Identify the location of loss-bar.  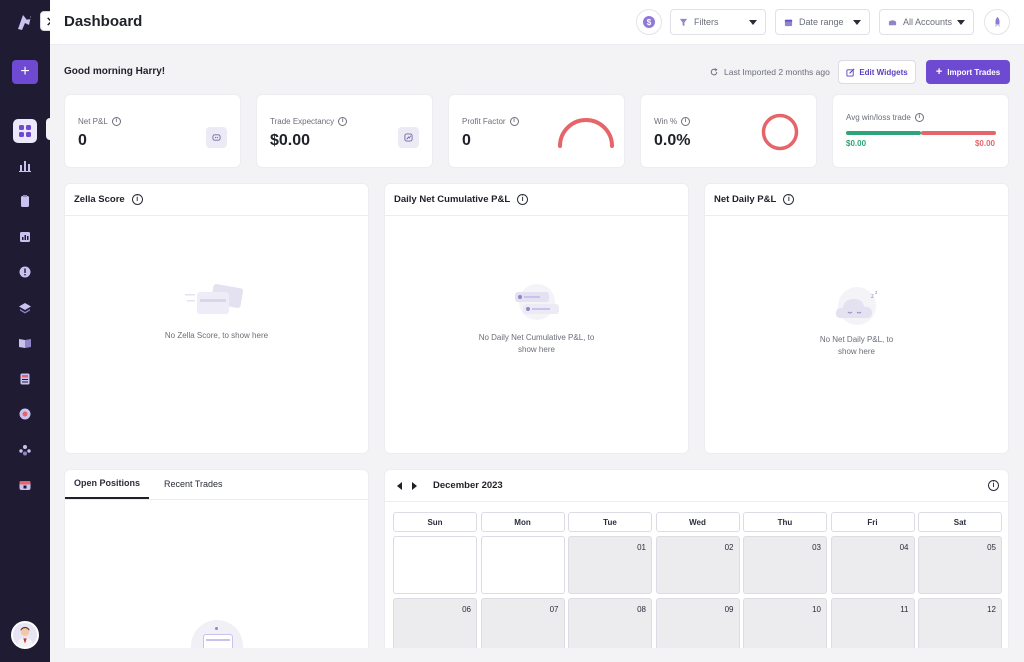
(958, 133).